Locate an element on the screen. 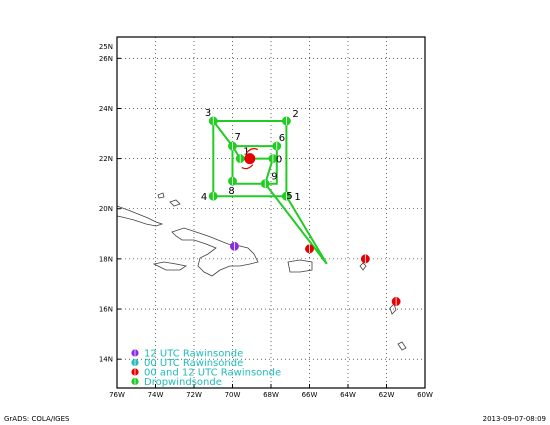 The height and width of the screenshot is (425, 550). storm-arm-top is located at coordinates (252, 150).